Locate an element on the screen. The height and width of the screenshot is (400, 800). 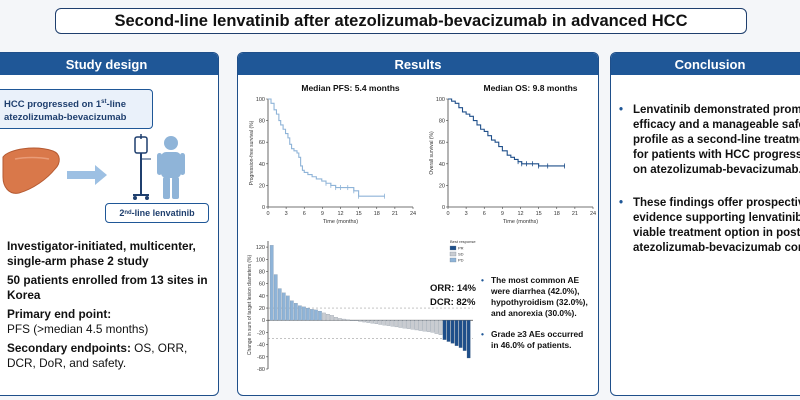
os-xtick-label: 3 is located at coordinates (466, 214).